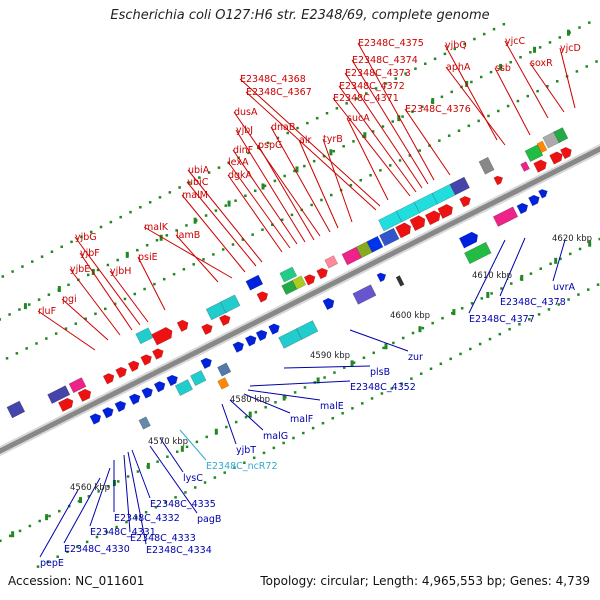 Image resolution: width=600 pixels, height=600 pixels. I want to click on kbp-tick-label: 4570 kbp, so click(168, 442).